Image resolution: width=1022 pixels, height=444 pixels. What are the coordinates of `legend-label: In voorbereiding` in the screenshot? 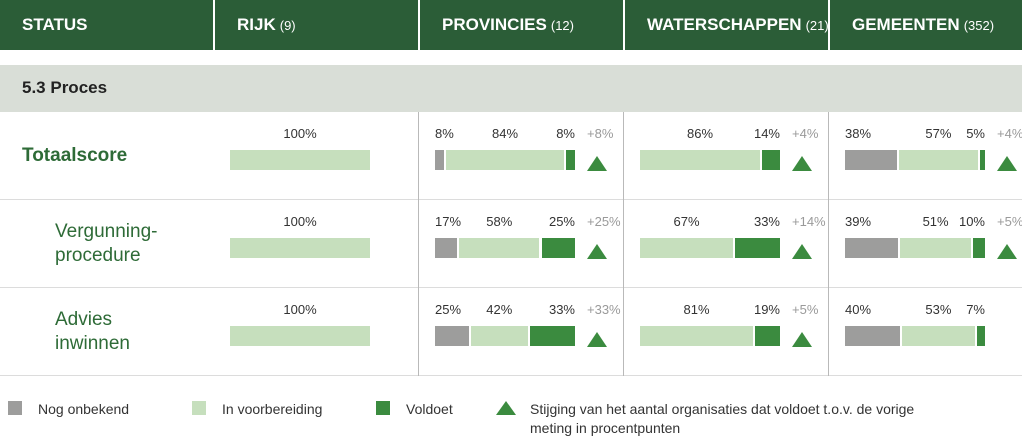 It's located at (272, 409).